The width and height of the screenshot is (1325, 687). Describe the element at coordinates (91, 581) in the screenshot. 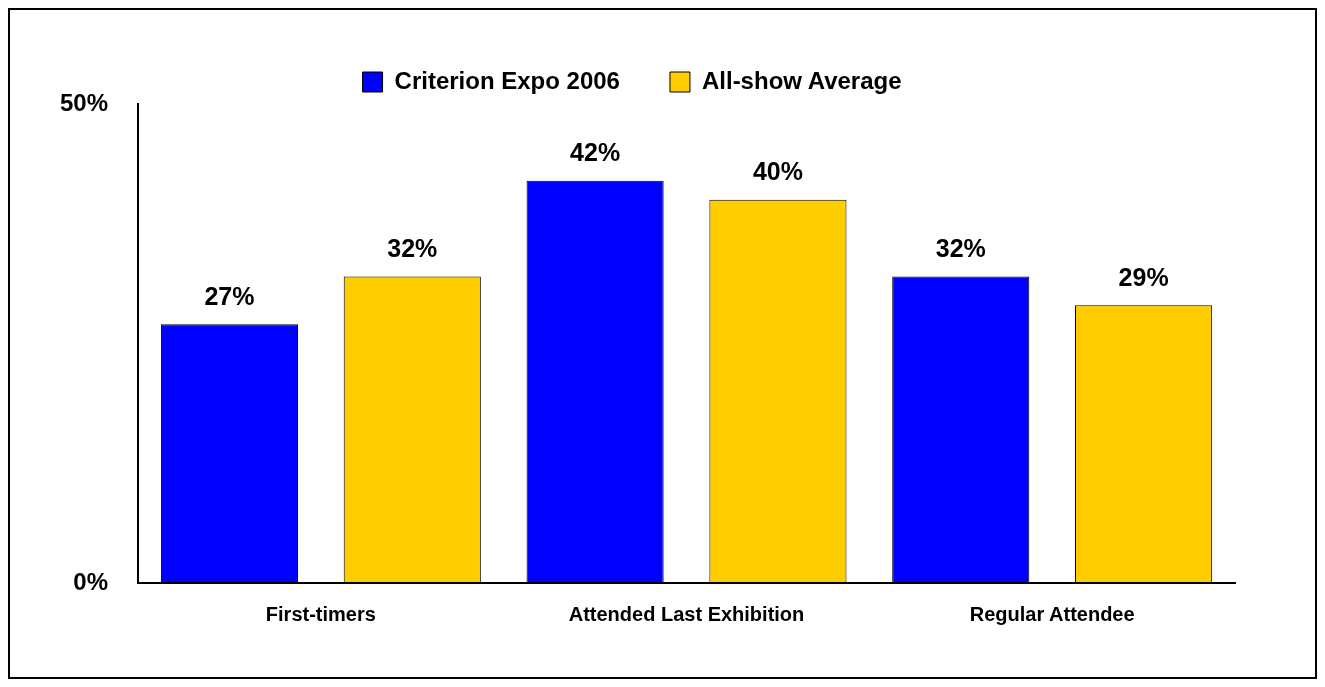

I see `y-tick-label: 0%` at that location.